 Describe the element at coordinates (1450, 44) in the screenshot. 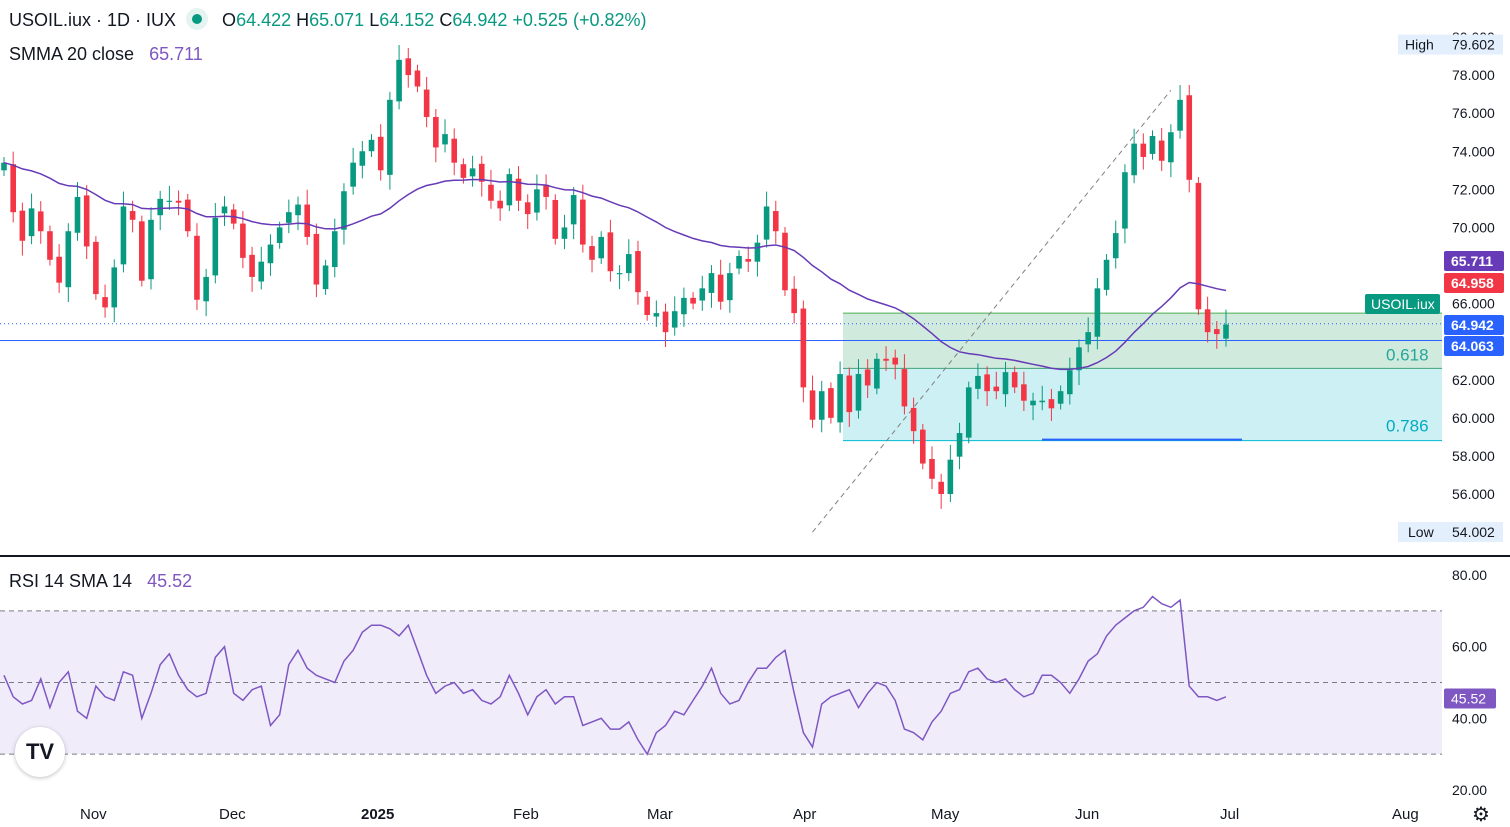

I see `high-tag-bg` at that location.